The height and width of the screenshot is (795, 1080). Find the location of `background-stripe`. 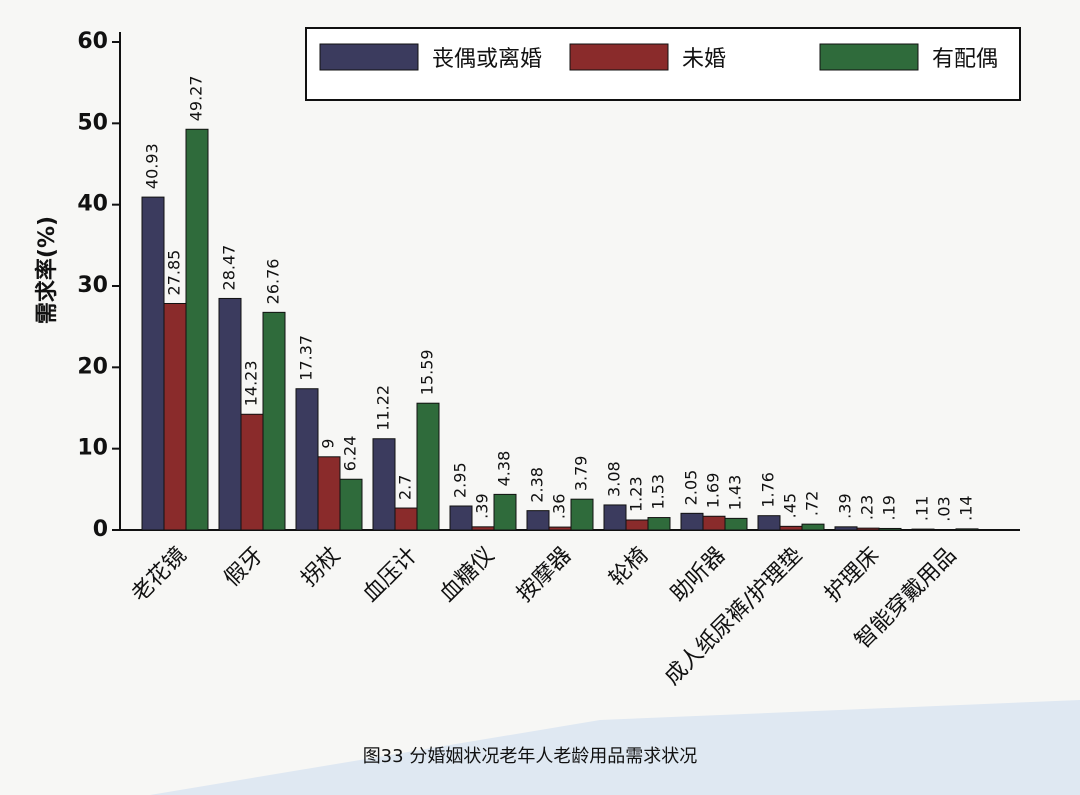

background-stripe is located at coordinates (615, 747).